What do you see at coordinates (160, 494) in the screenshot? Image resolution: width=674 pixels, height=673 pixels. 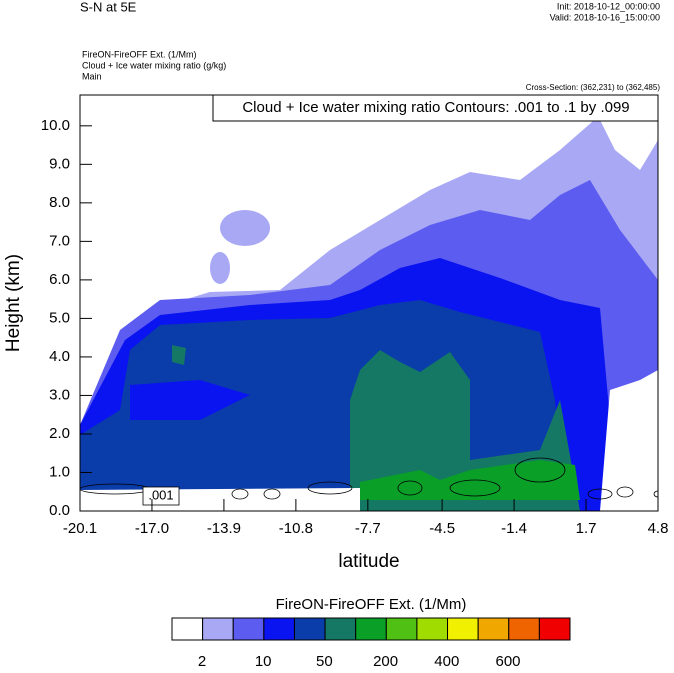 I see `contour-label: .001` at bounding box center [160, 494].